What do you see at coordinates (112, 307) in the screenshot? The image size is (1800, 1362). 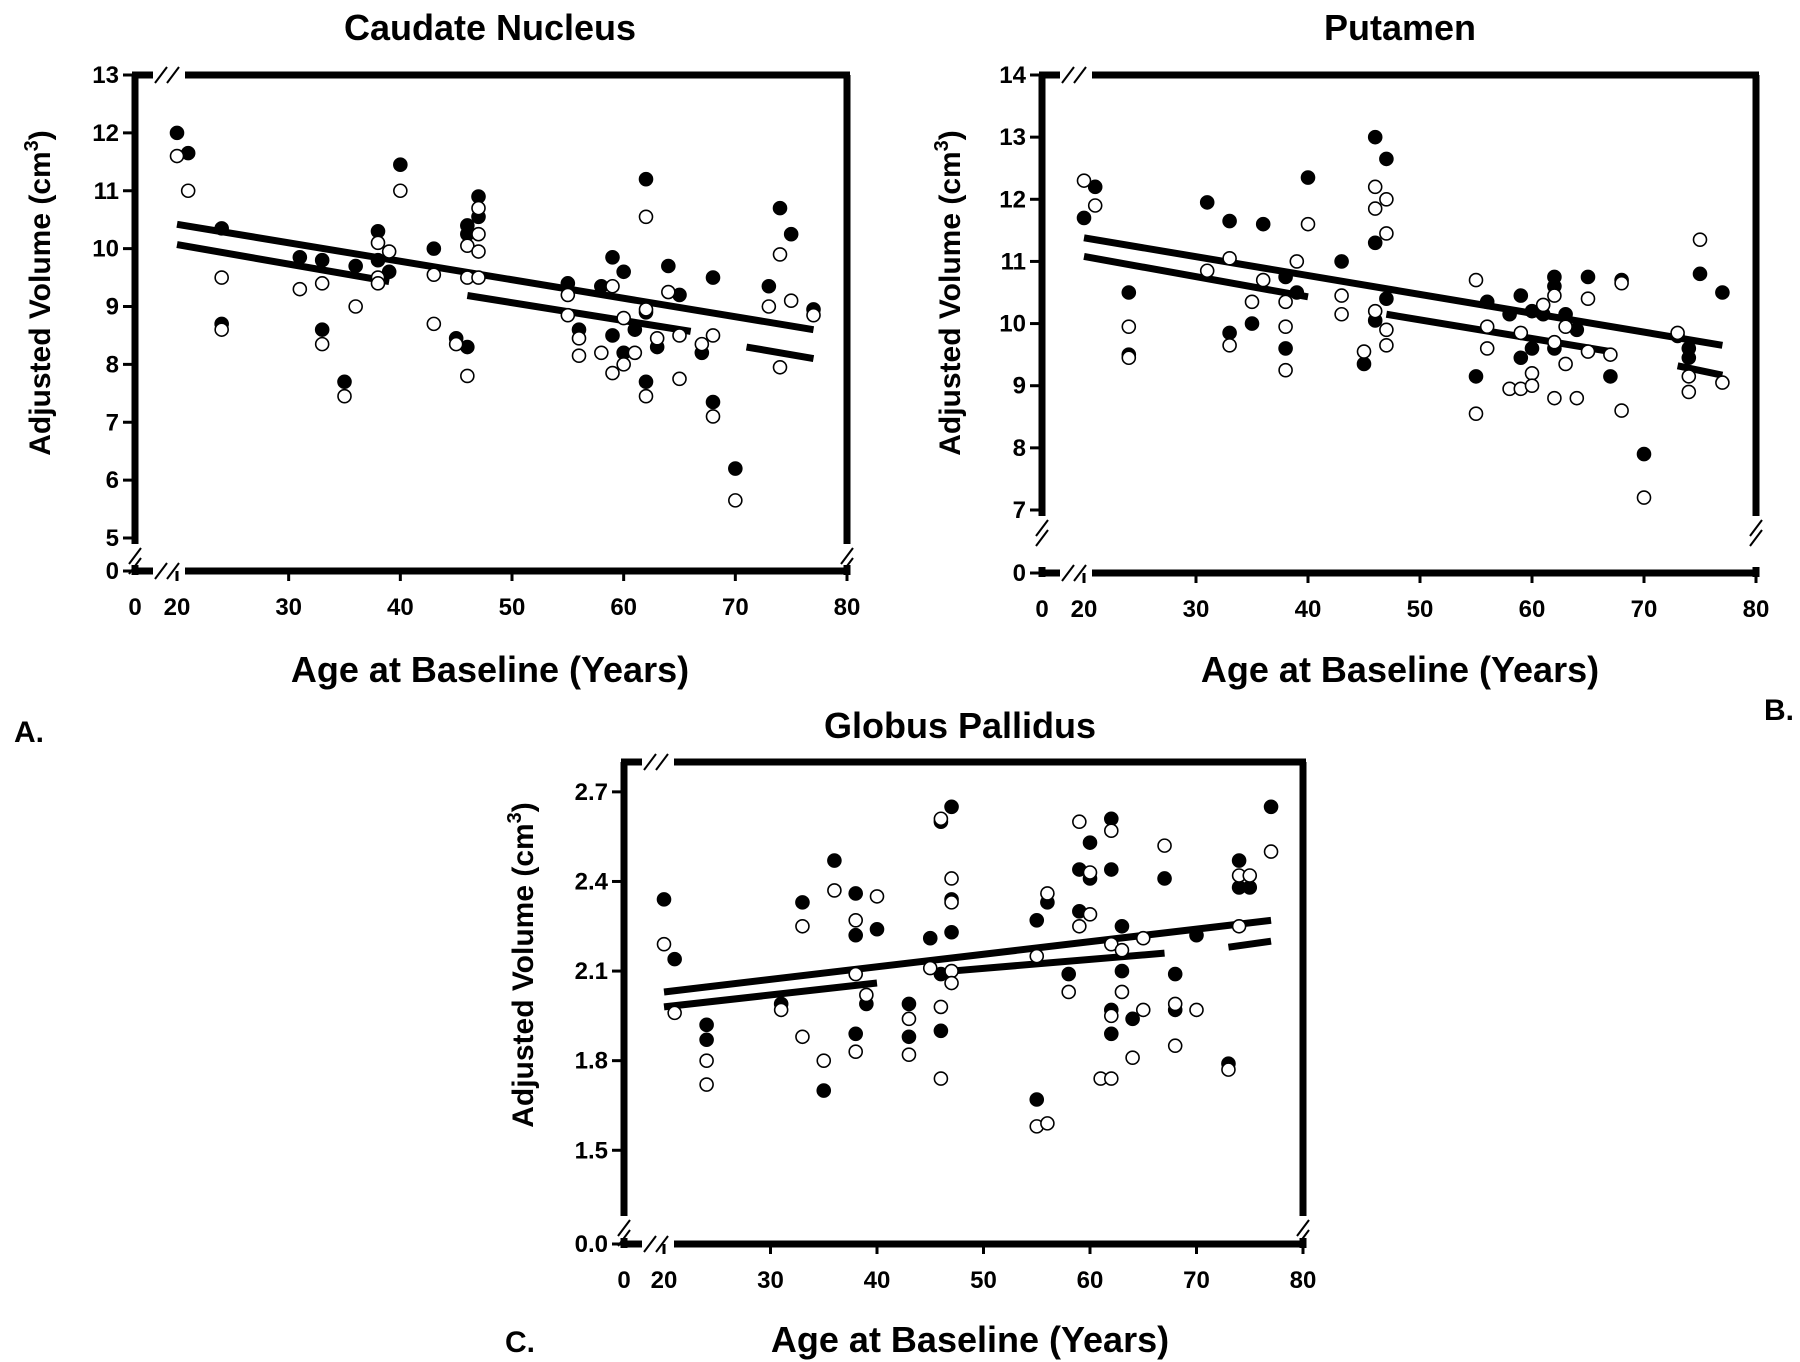 I see `y-tick-label: 9` at bounding box center [112, 307].